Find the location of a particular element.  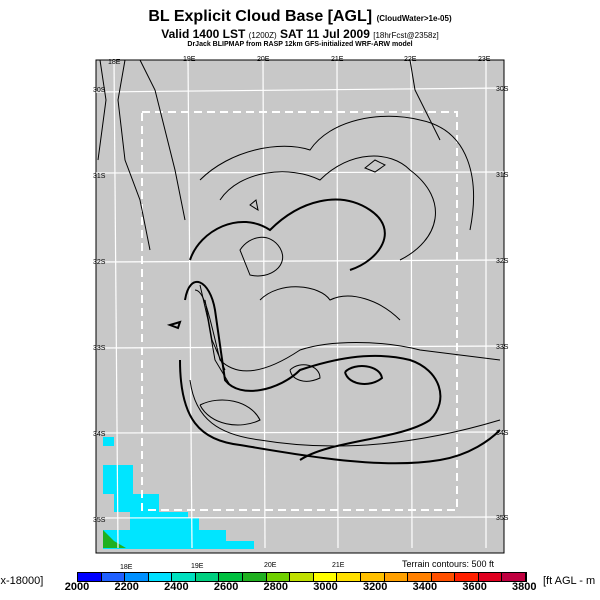

terrain-note: Terrain contours: 500 ft is located at coordinates (448, 564).